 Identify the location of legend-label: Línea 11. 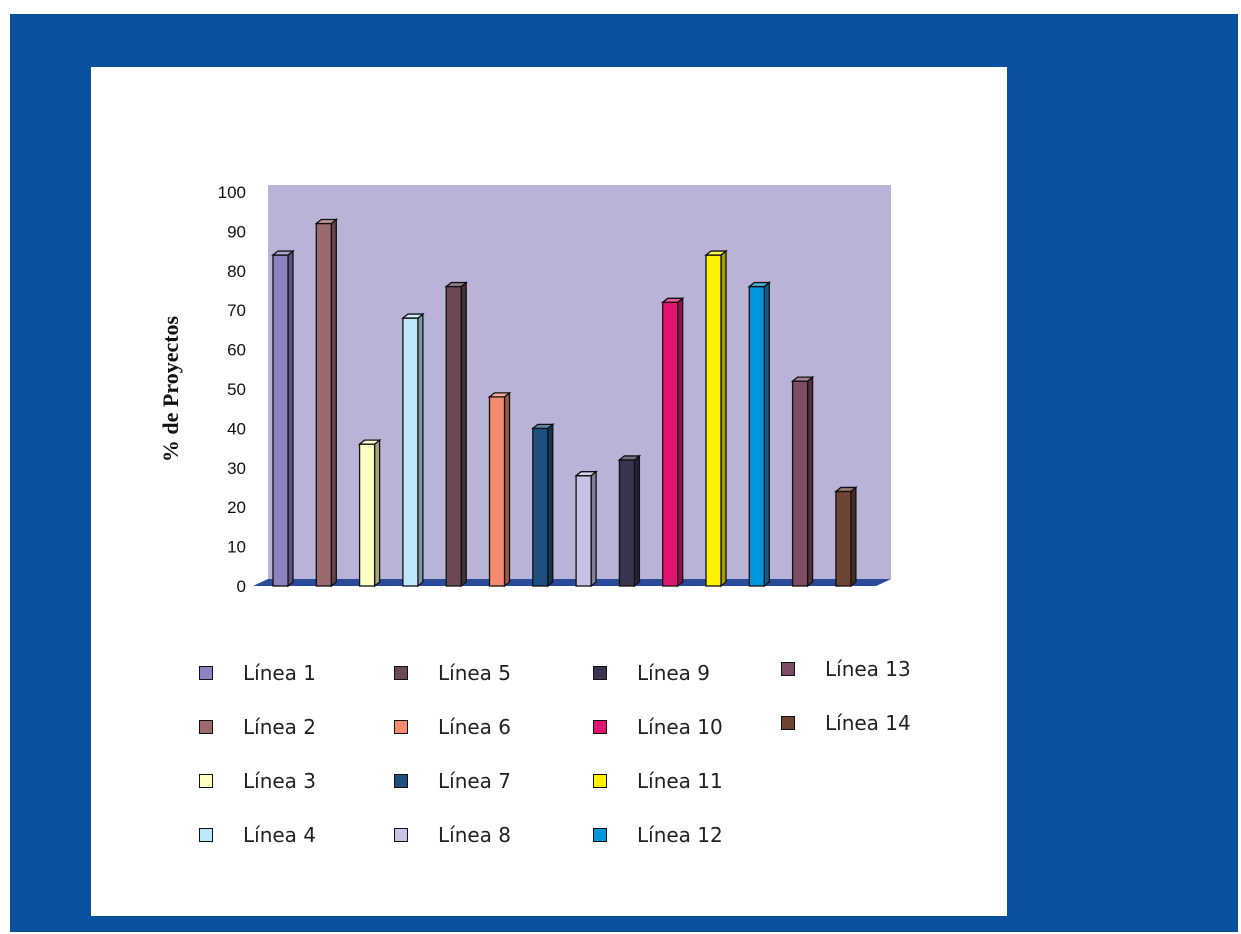
(680, 781).